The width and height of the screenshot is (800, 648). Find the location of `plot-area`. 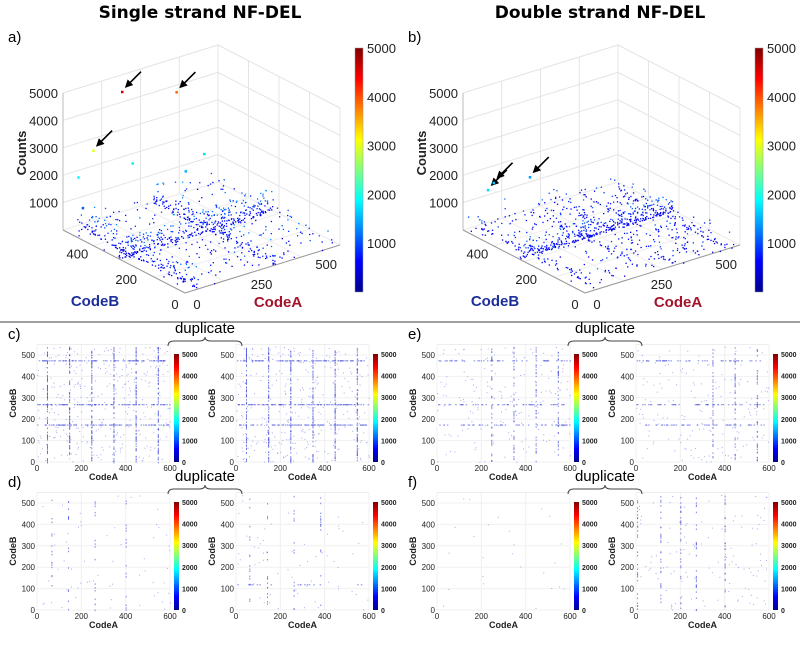

plot-area is located at coordinates (302, 551).